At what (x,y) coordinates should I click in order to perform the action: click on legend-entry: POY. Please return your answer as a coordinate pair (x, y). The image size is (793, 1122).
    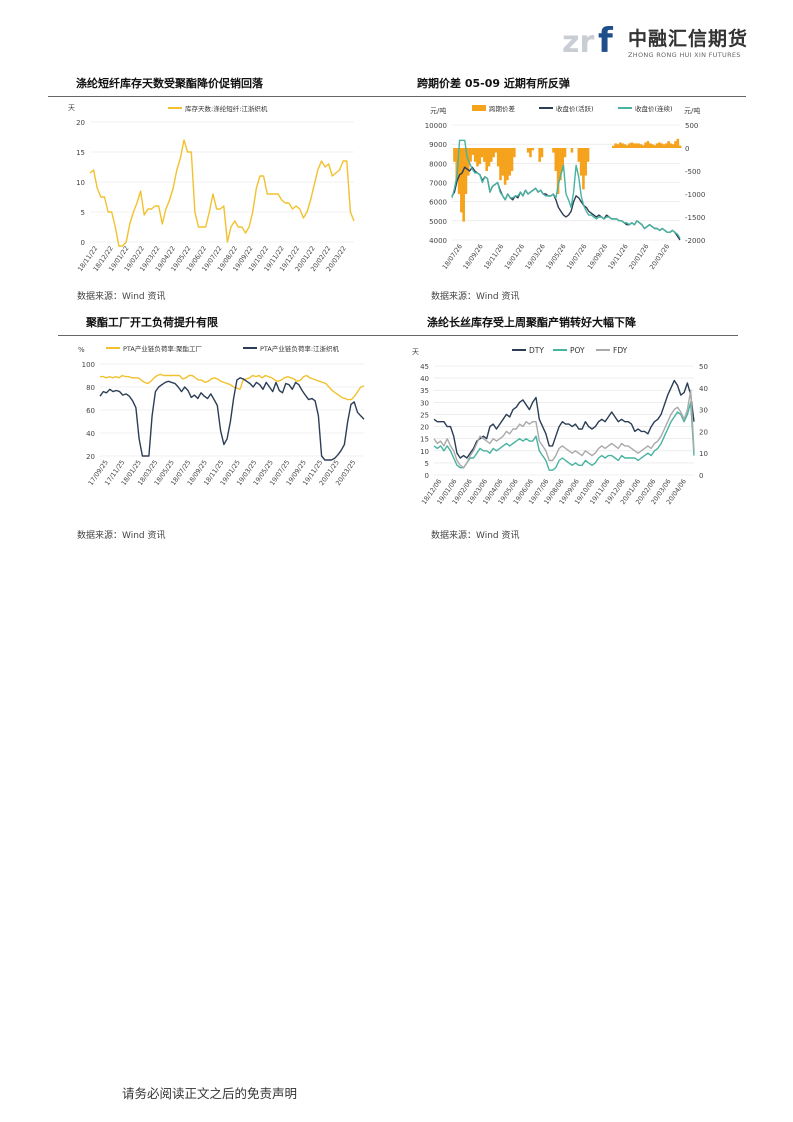
    Looking at the image, I should click on (577, 350).